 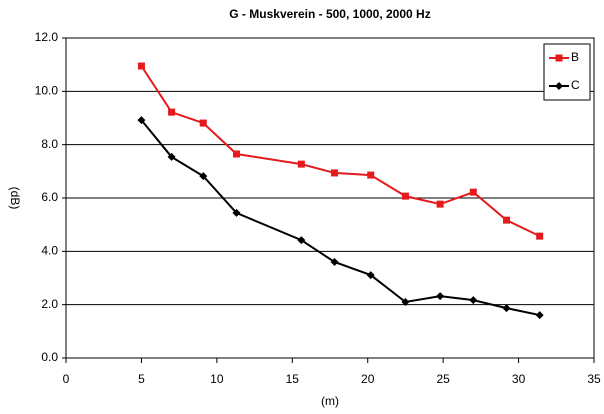 I want to click on x-tick-label: 35, so click(x=594, y=379).